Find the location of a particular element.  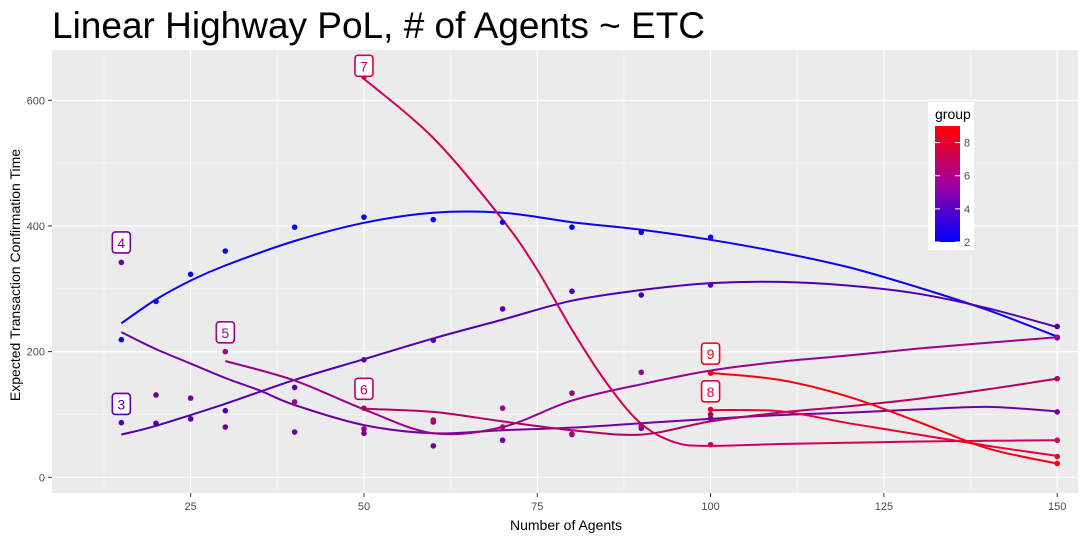

x-axis: 25 50 75 100 125 150 is located at coordinates (625, 503).